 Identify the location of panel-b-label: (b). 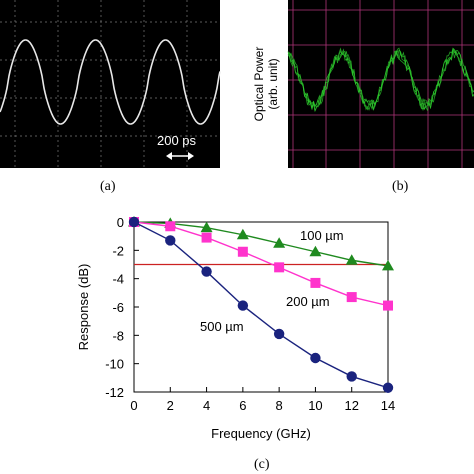
(400, 186).